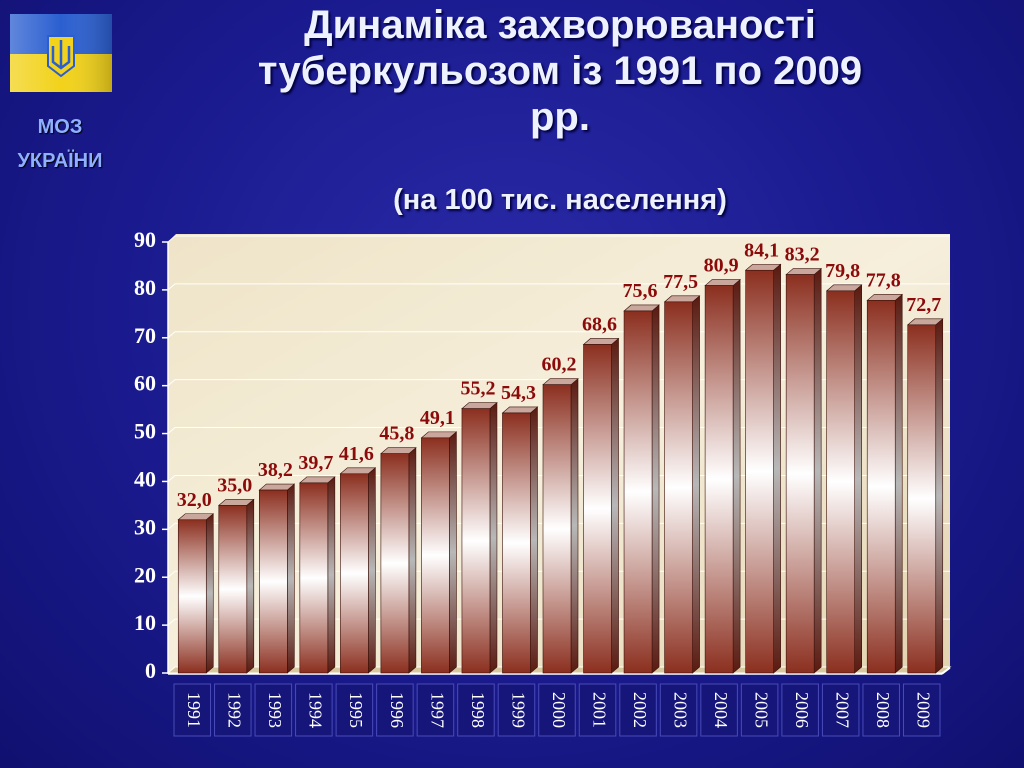 Image resolution: width=1024 pixels, height=768 pixels. Describe the element at coordinates (150, 670) in the screenshot. I see `y-tick-label: 0` at that location.